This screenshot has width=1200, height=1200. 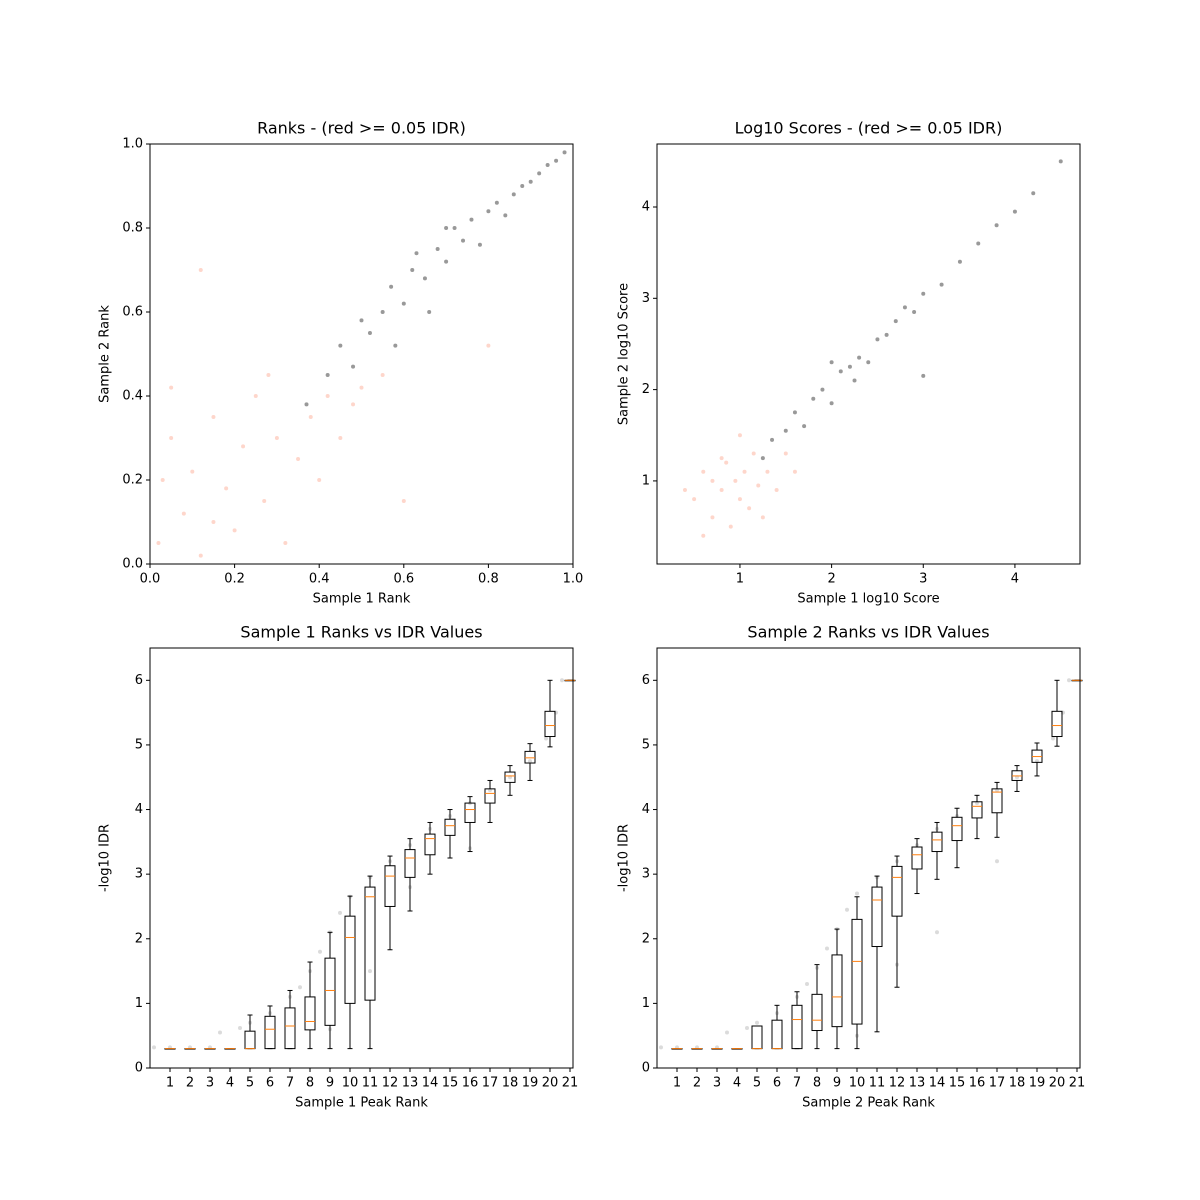 What do you see at coordinates (361, 128) in the screenshot?
I see `chart-title: Ranks - (red >= 0.05 IDR)` at bounding box center [361, 128].